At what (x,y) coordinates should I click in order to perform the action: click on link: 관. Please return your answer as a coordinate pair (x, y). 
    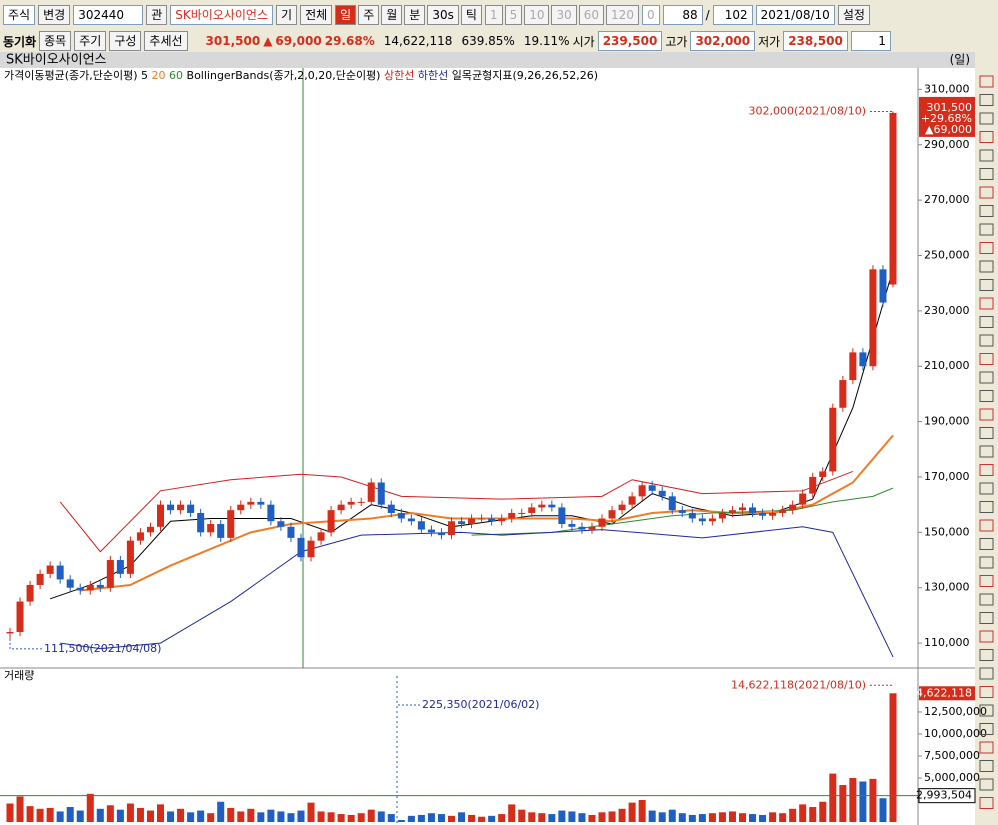
    Looking at the image, I should click on (157, 15).